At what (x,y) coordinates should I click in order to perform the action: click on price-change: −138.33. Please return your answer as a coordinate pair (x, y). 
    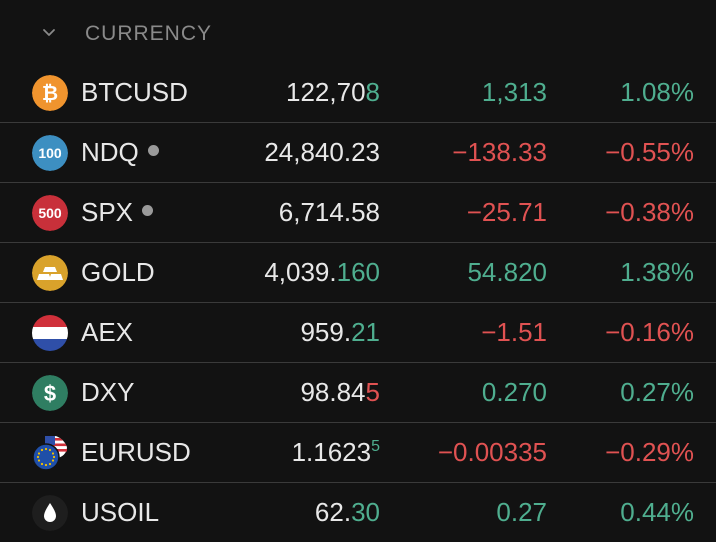
    Looking at the image, I should click on (499, 152).